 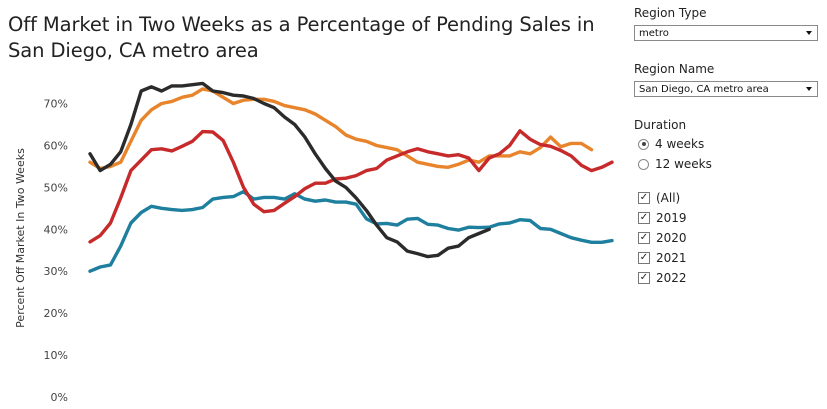 I want to click on y-axis: 0% 10% 20% 30% 40% 50% 60% 70%, so click(x=56, y=251).